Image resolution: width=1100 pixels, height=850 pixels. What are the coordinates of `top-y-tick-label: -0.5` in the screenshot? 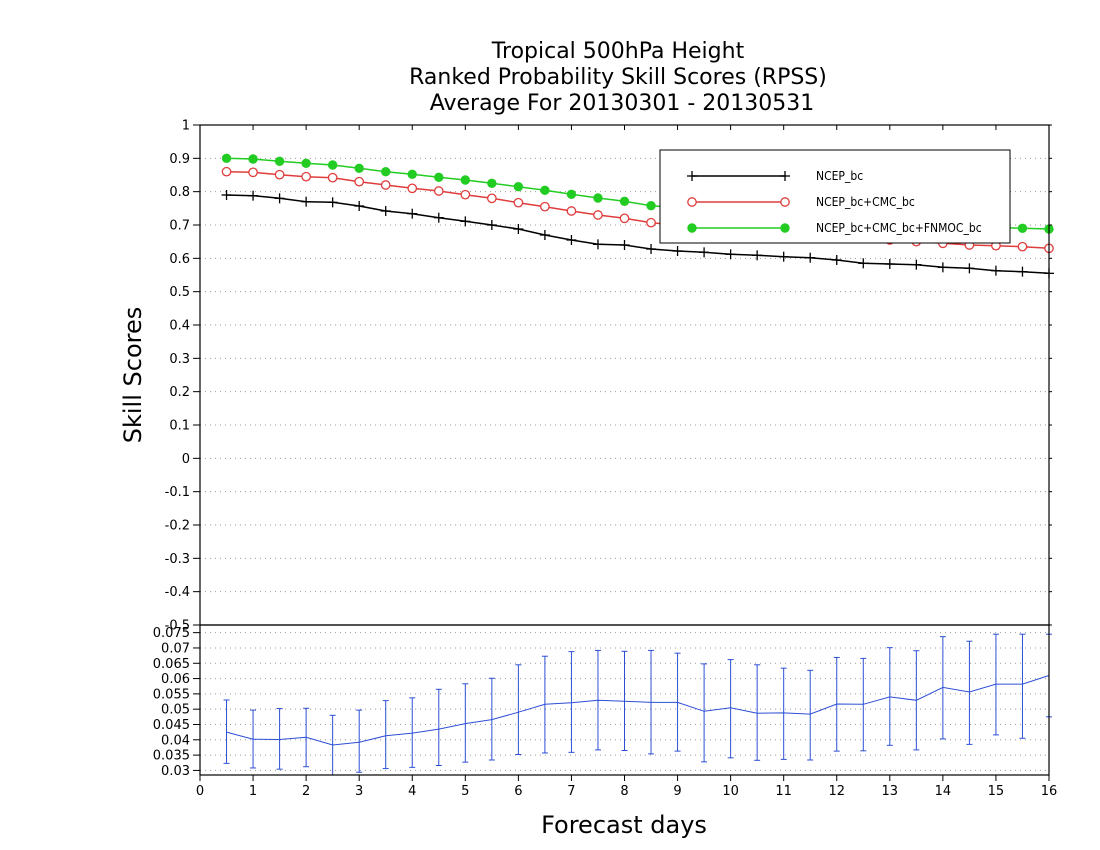 It's located at (177, 626).